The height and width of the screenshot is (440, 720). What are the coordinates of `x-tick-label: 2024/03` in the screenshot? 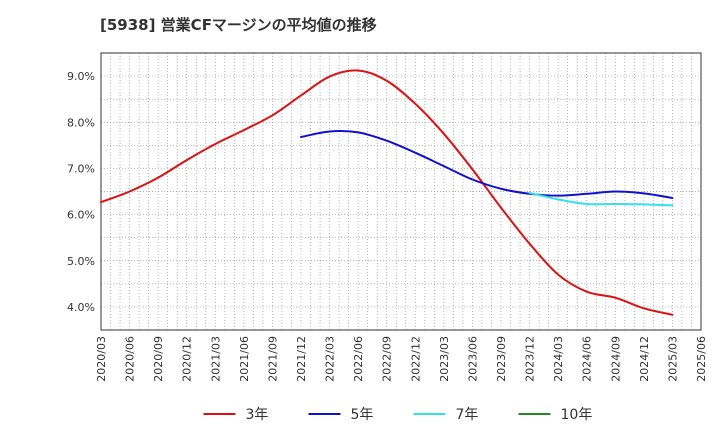 It's located at (558, 359).